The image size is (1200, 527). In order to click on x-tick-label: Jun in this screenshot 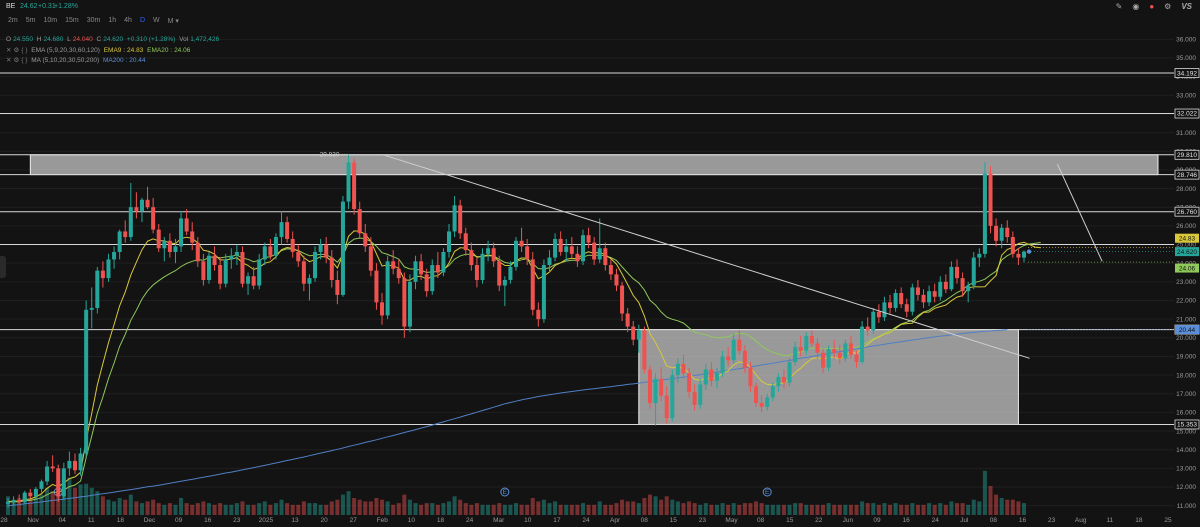, I will do `click(848, 520)`.